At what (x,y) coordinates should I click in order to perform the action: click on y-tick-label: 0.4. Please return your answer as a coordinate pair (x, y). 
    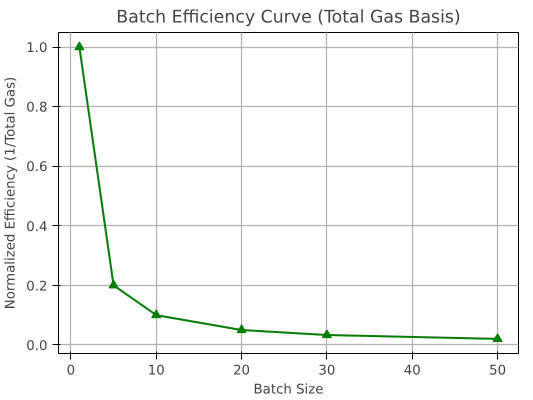
    Looking at the image, I should click on (37, 227).